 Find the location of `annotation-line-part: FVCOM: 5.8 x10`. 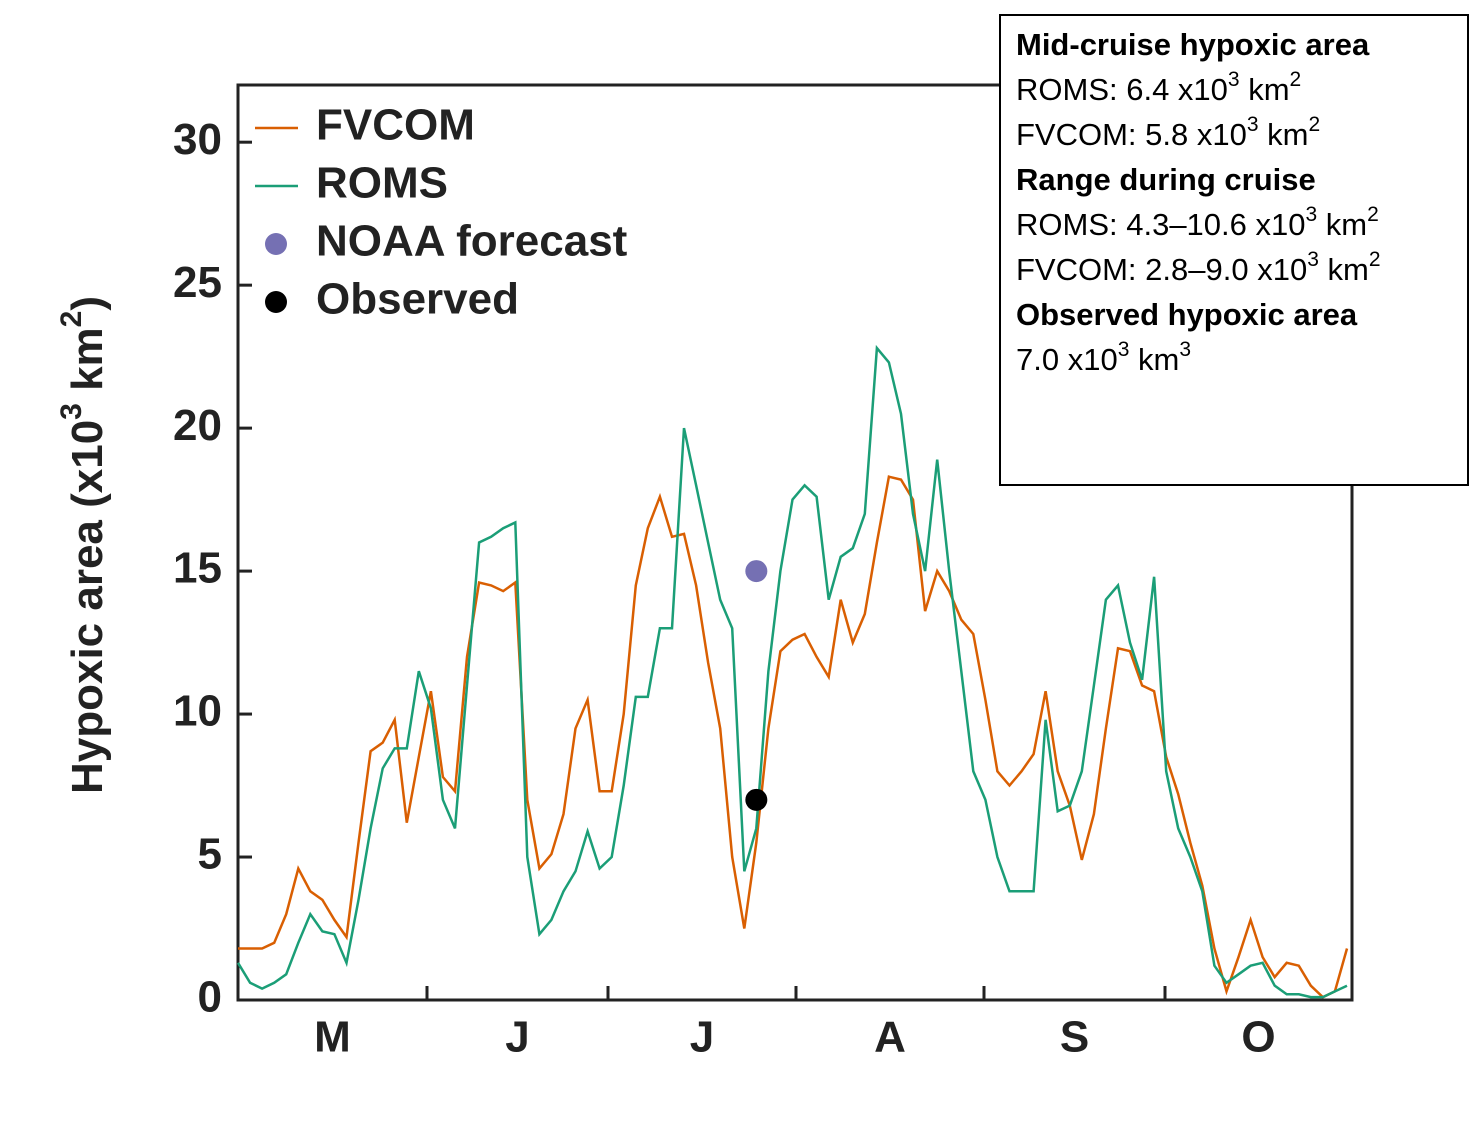

annotation-line-part: FVCOM: 5.8 x10 is located at coordinates (1131, 134).